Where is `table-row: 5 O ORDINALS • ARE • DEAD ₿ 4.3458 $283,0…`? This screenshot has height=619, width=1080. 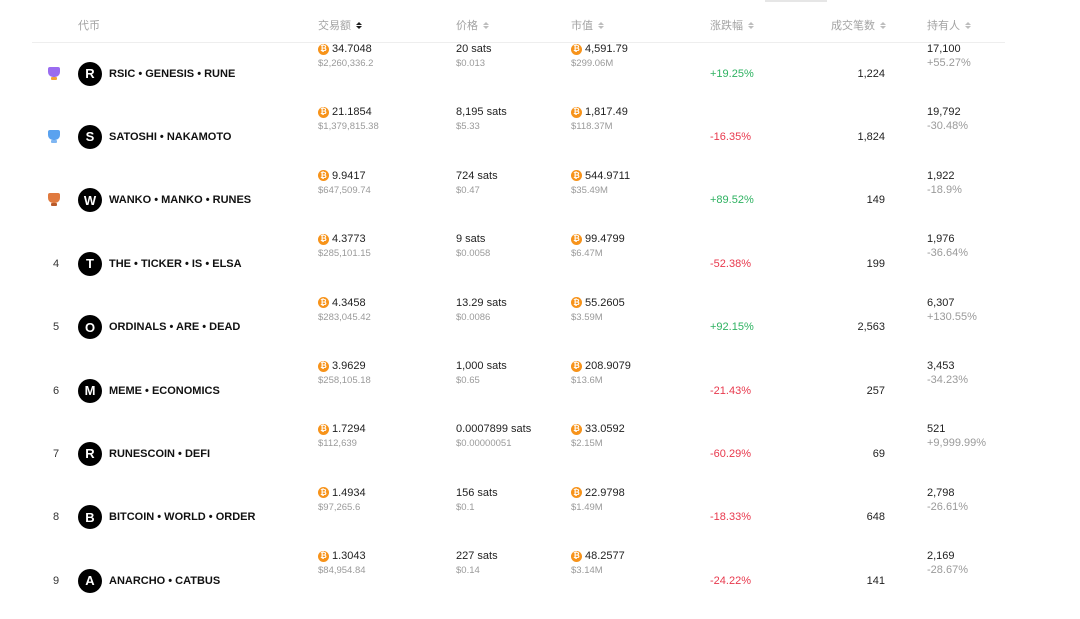 table-row: 5 O ORDINALS • ARE • DEAD ₿ 4.3458 $283,0… is located at coordinates (518, 327).